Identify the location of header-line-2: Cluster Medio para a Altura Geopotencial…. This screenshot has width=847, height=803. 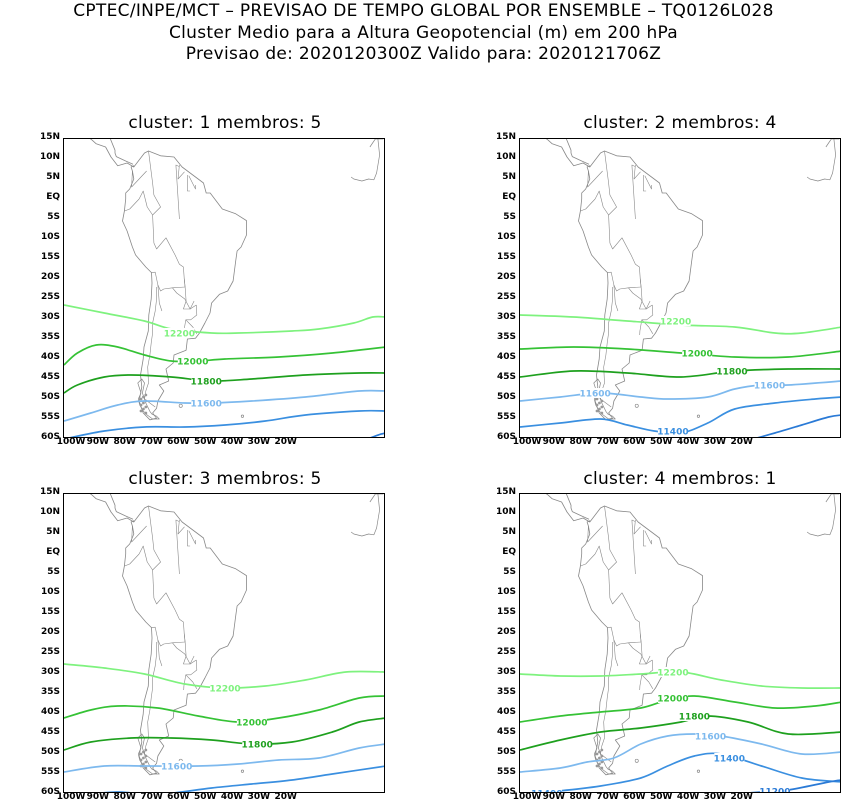
(423, 33).